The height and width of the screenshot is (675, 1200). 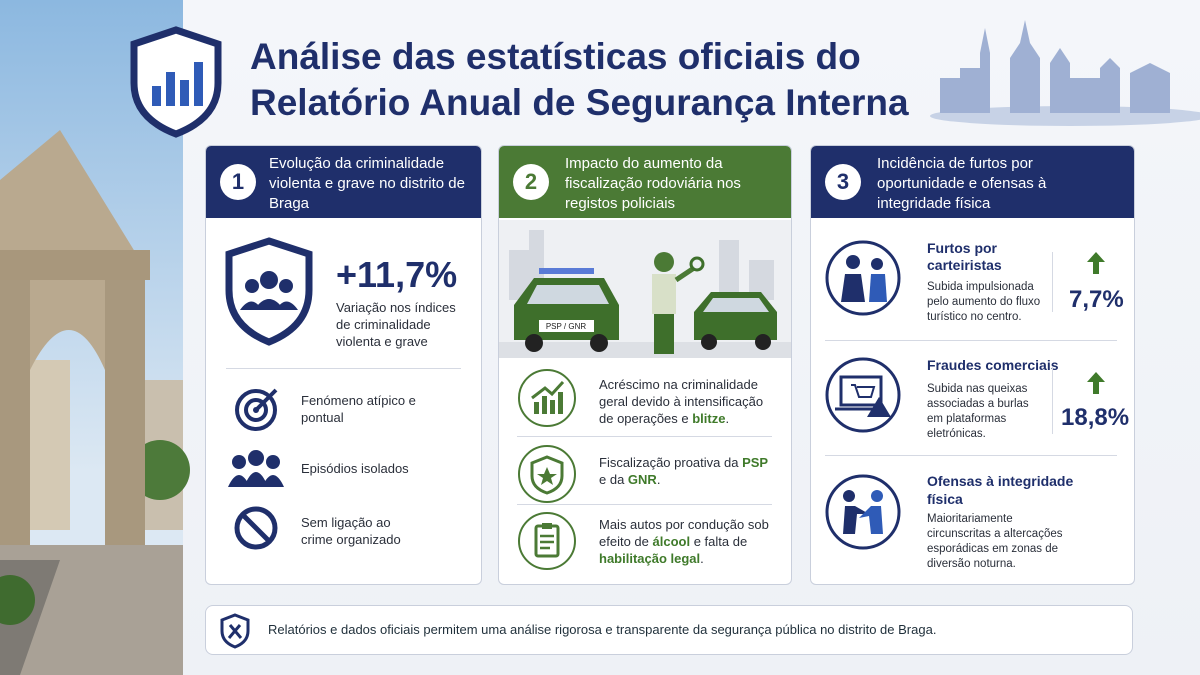 I want to click on badge-icon, so click(x=547, y=474).